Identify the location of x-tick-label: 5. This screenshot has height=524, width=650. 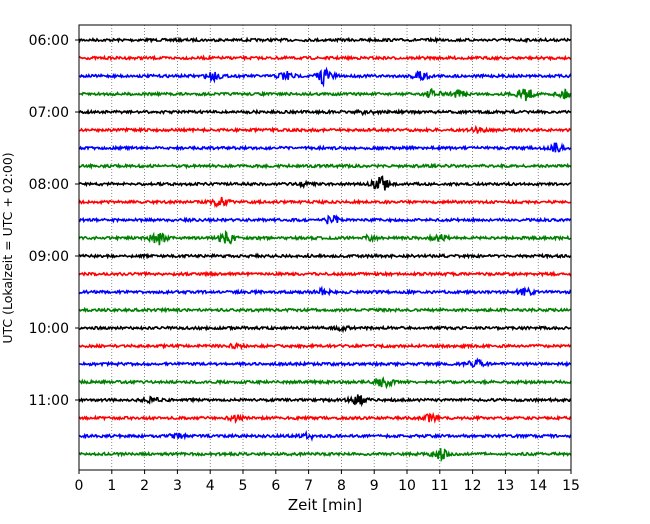
(243, 486).